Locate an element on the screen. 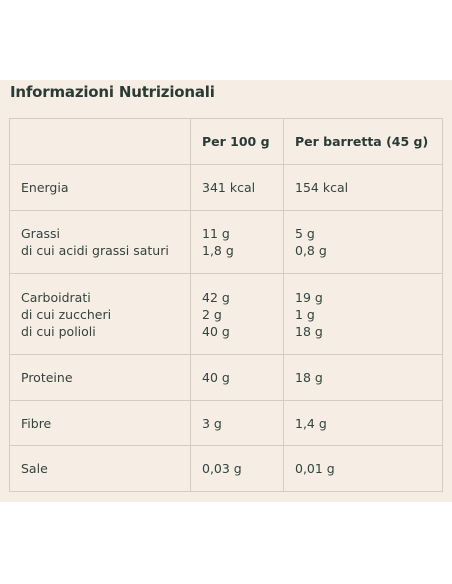 This screenshot has height=584, width=452. value-per-100g: 0,03 g is located at coordinates (237, 468).